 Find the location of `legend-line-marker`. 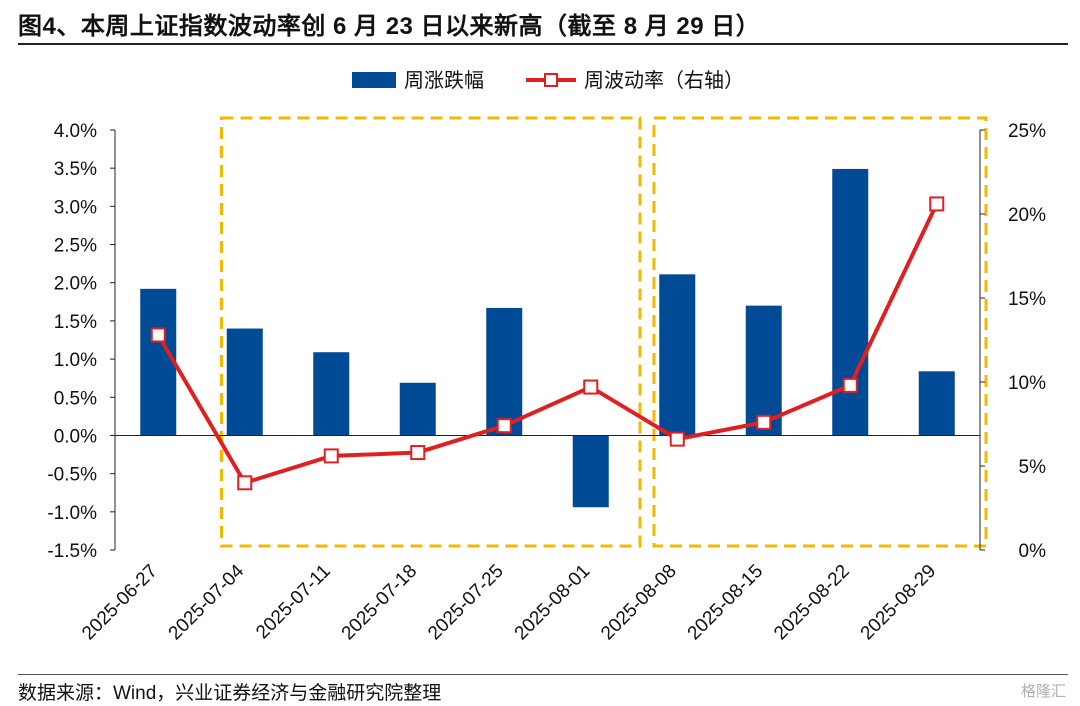

legend-line-marker is located at coordinates (551, 80).